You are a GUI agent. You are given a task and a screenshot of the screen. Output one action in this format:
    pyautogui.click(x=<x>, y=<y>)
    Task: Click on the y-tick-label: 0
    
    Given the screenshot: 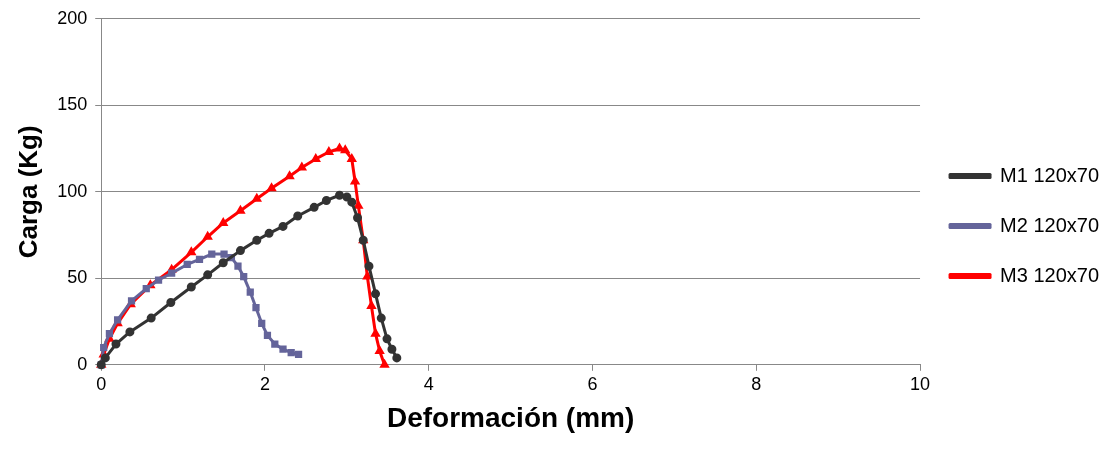 What is the action you would take?
    pyautogui.click(x=82, y=363)
    